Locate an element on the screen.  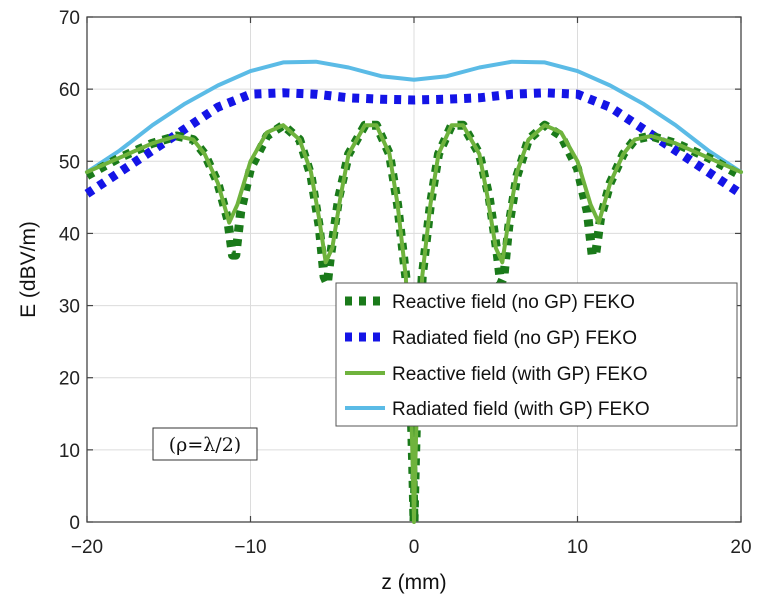
x-axis-title: z (mm) is located at coordinates (413, 582).